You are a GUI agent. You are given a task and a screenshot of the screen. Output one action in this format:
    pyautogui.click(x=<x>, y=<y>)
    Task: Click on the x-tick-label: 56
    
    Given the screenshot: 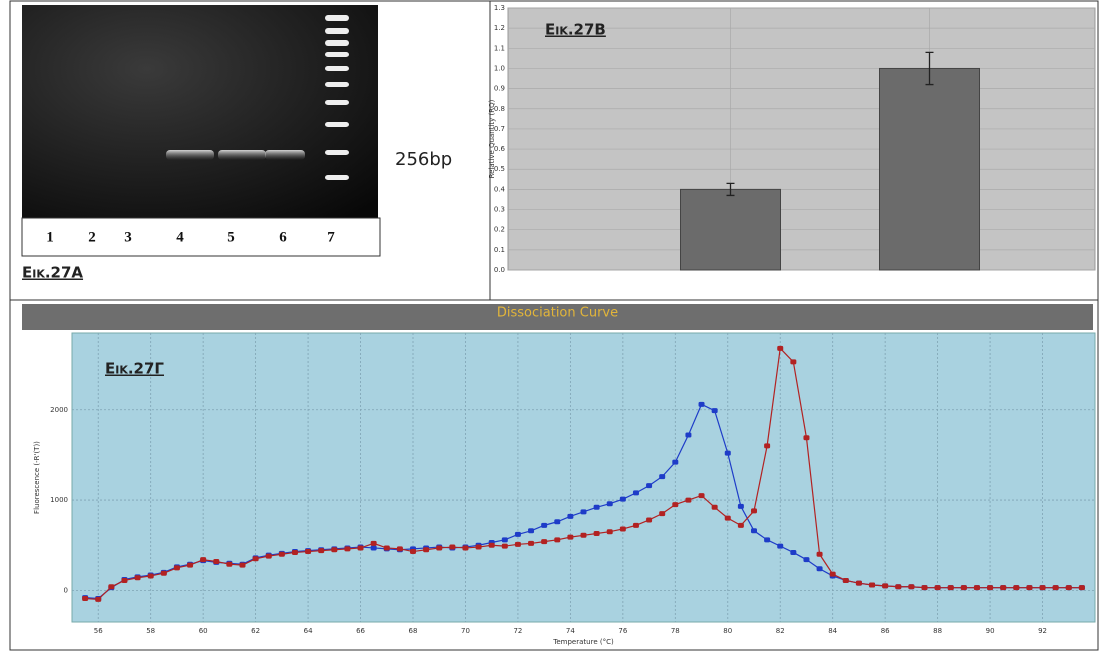 What is the action you would take?
    pyautogui.click(x=98, y=631)
    